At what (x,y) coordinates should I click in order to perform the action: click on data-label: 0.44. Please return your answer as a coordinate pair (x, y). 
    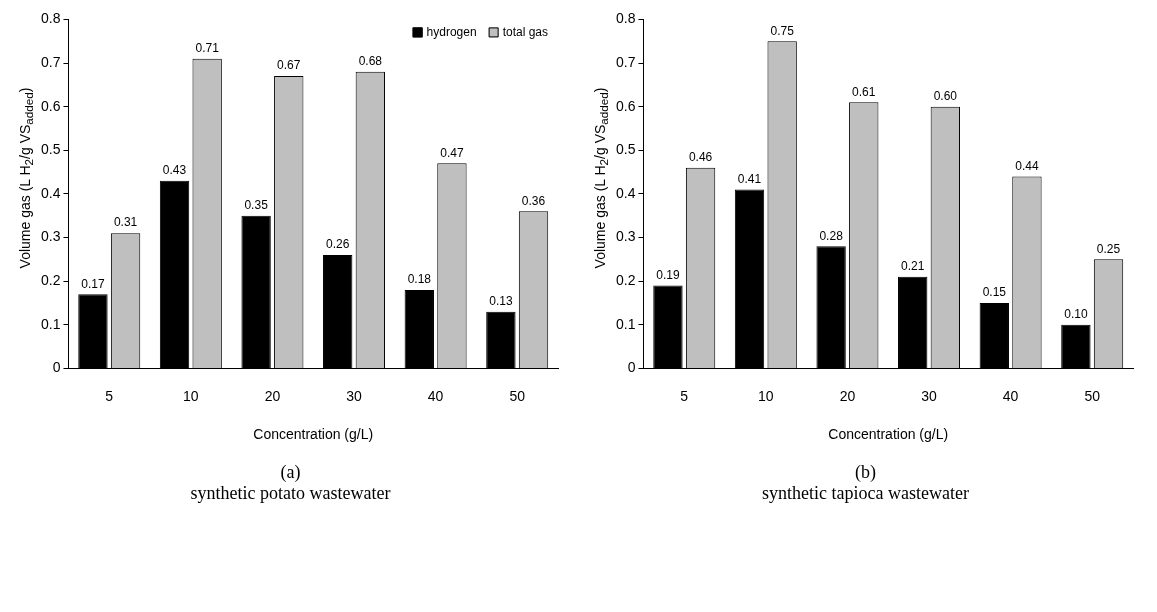
    Looking at the image, I should click on (1026, 165).